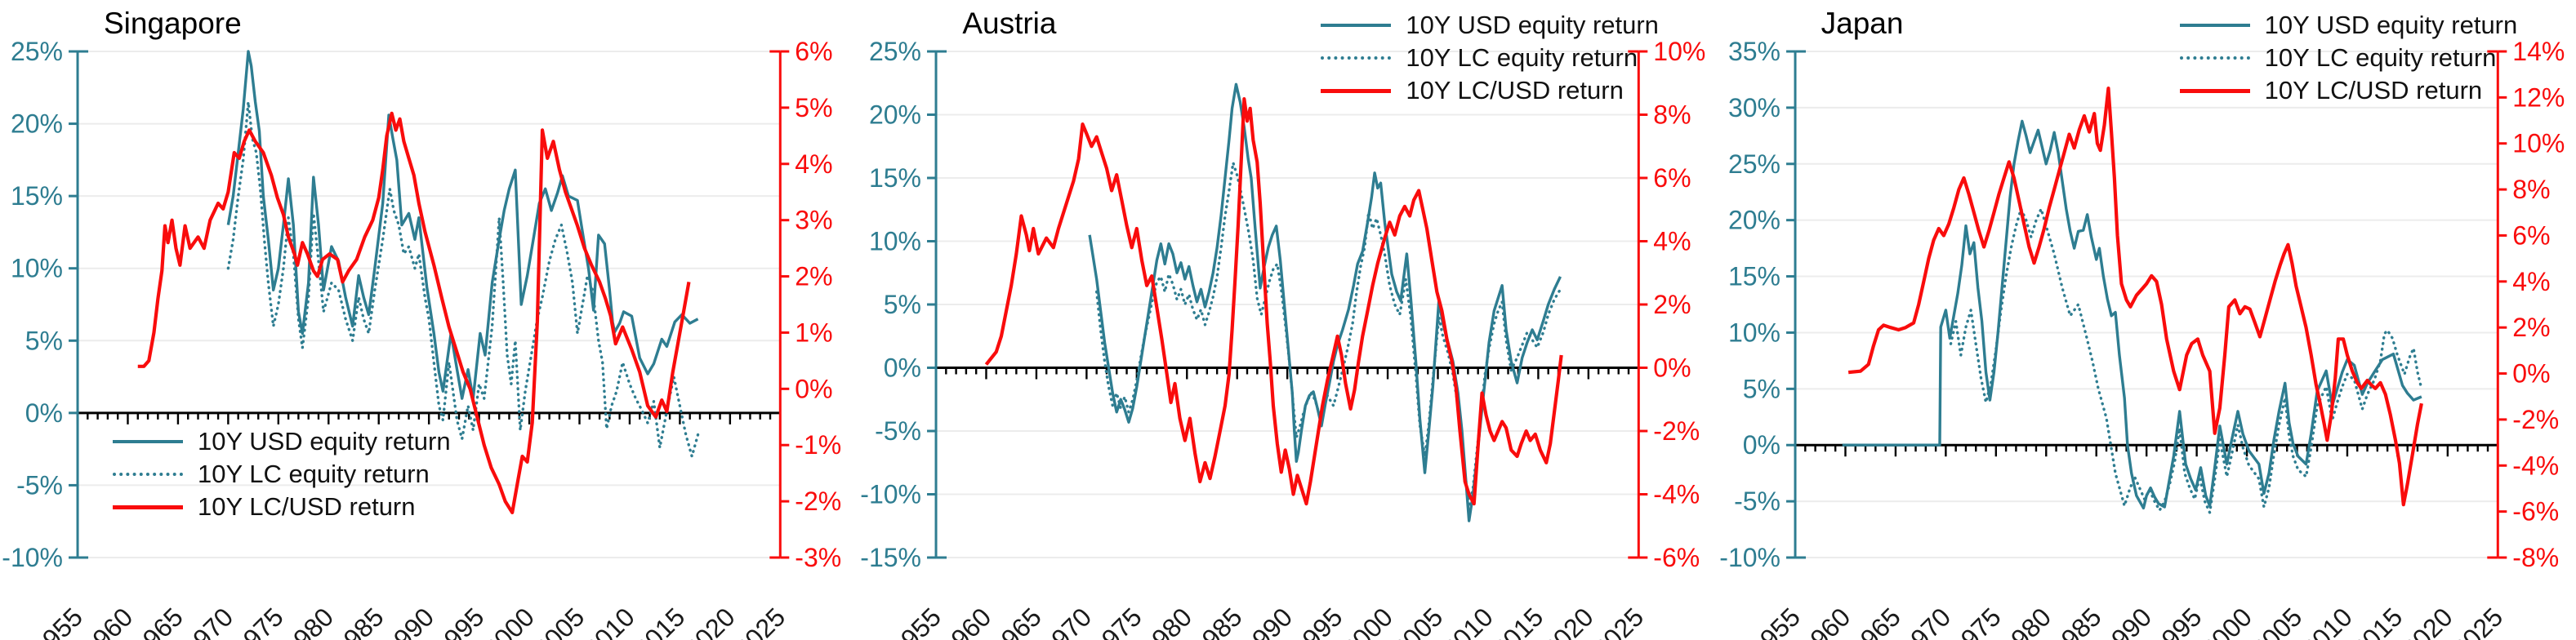 The width and height of the screenshot is (2576, 640). What do you see at coordinates (2538, 52) in the screenshot?
I see `svg-text: 14%` at bounding box center [2538, 52].